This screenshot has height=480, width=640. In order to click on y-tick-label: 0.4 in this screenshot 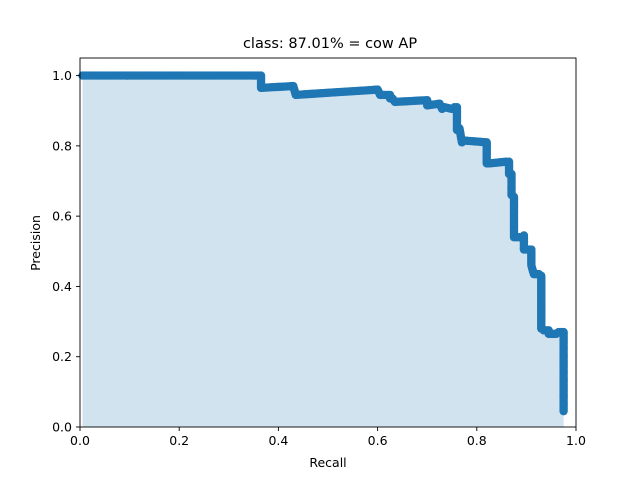, I will do `click(62, 286)`.